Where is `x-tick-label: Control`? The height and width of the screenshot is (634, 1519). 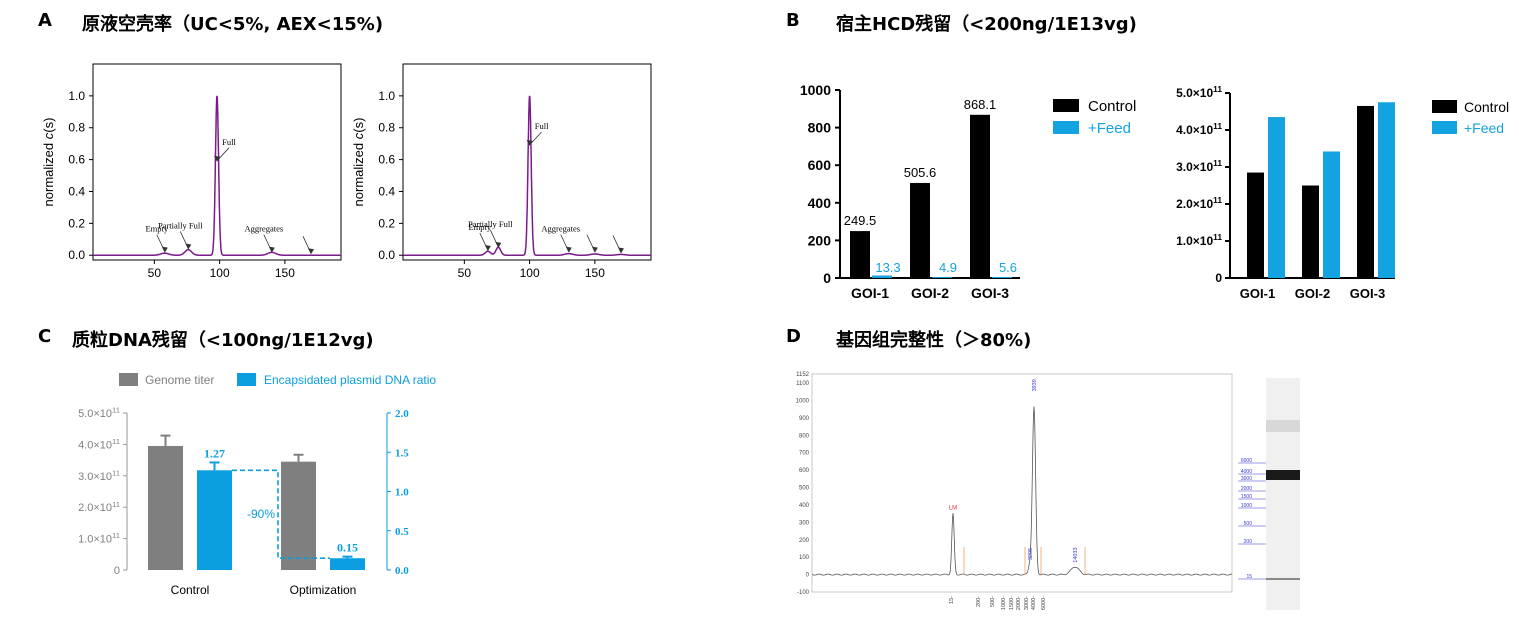 x-tick-label: Control is located at coordinates (190, 590).